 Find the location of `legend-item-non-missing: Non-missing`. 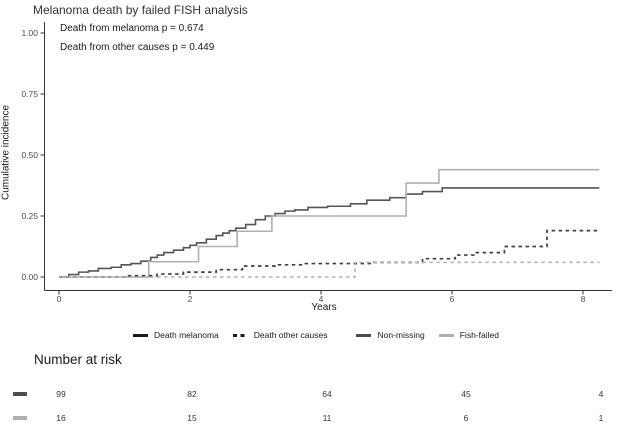

legend-item-non-missing: Non-missing is located at coordinates (390, 335).